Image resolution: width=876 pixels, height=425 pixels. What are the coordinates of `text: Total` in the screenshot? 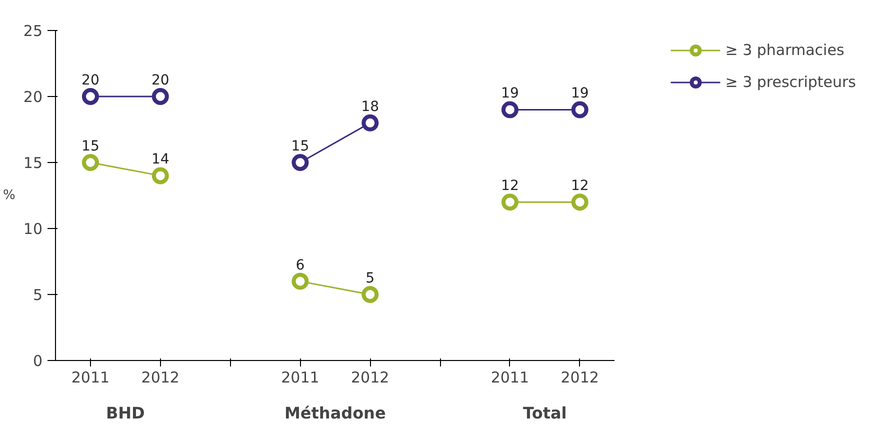 It's located at (545, 413).